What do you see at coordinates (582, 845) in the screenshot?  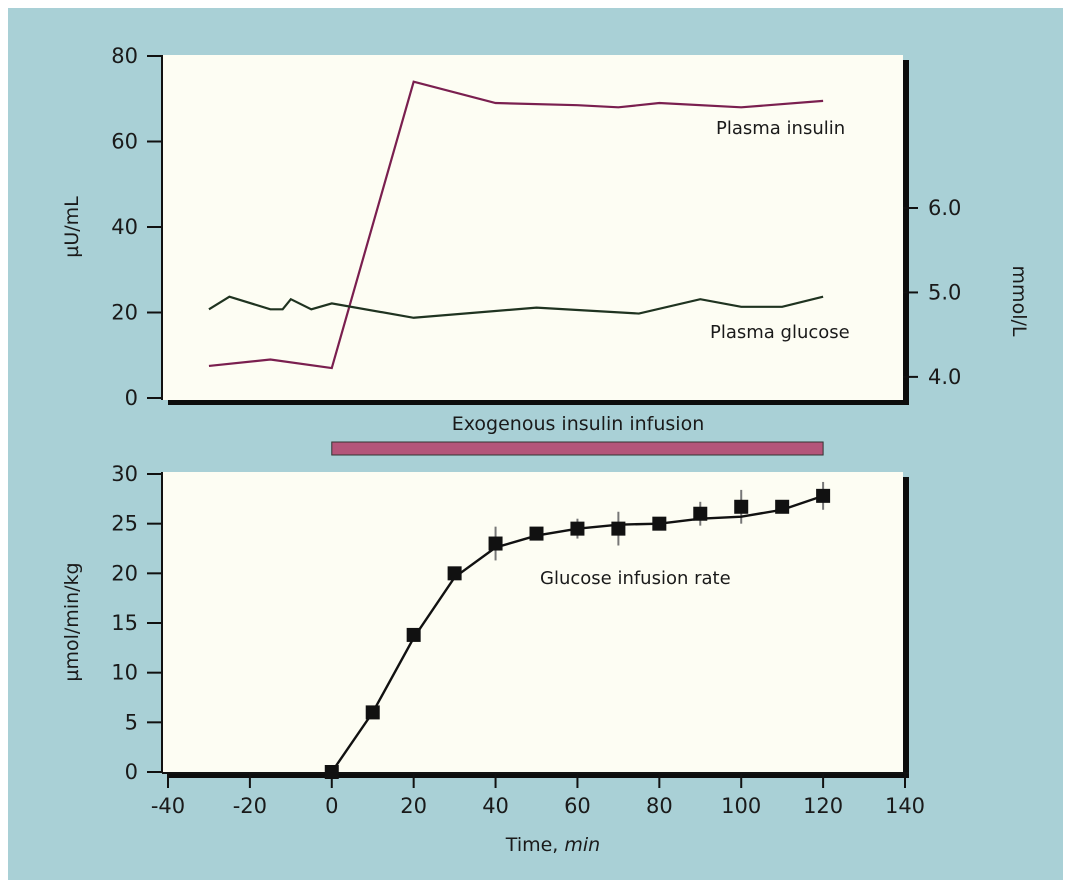 I see `x-axis-label-unit: min` at bounding box center [582, 845].